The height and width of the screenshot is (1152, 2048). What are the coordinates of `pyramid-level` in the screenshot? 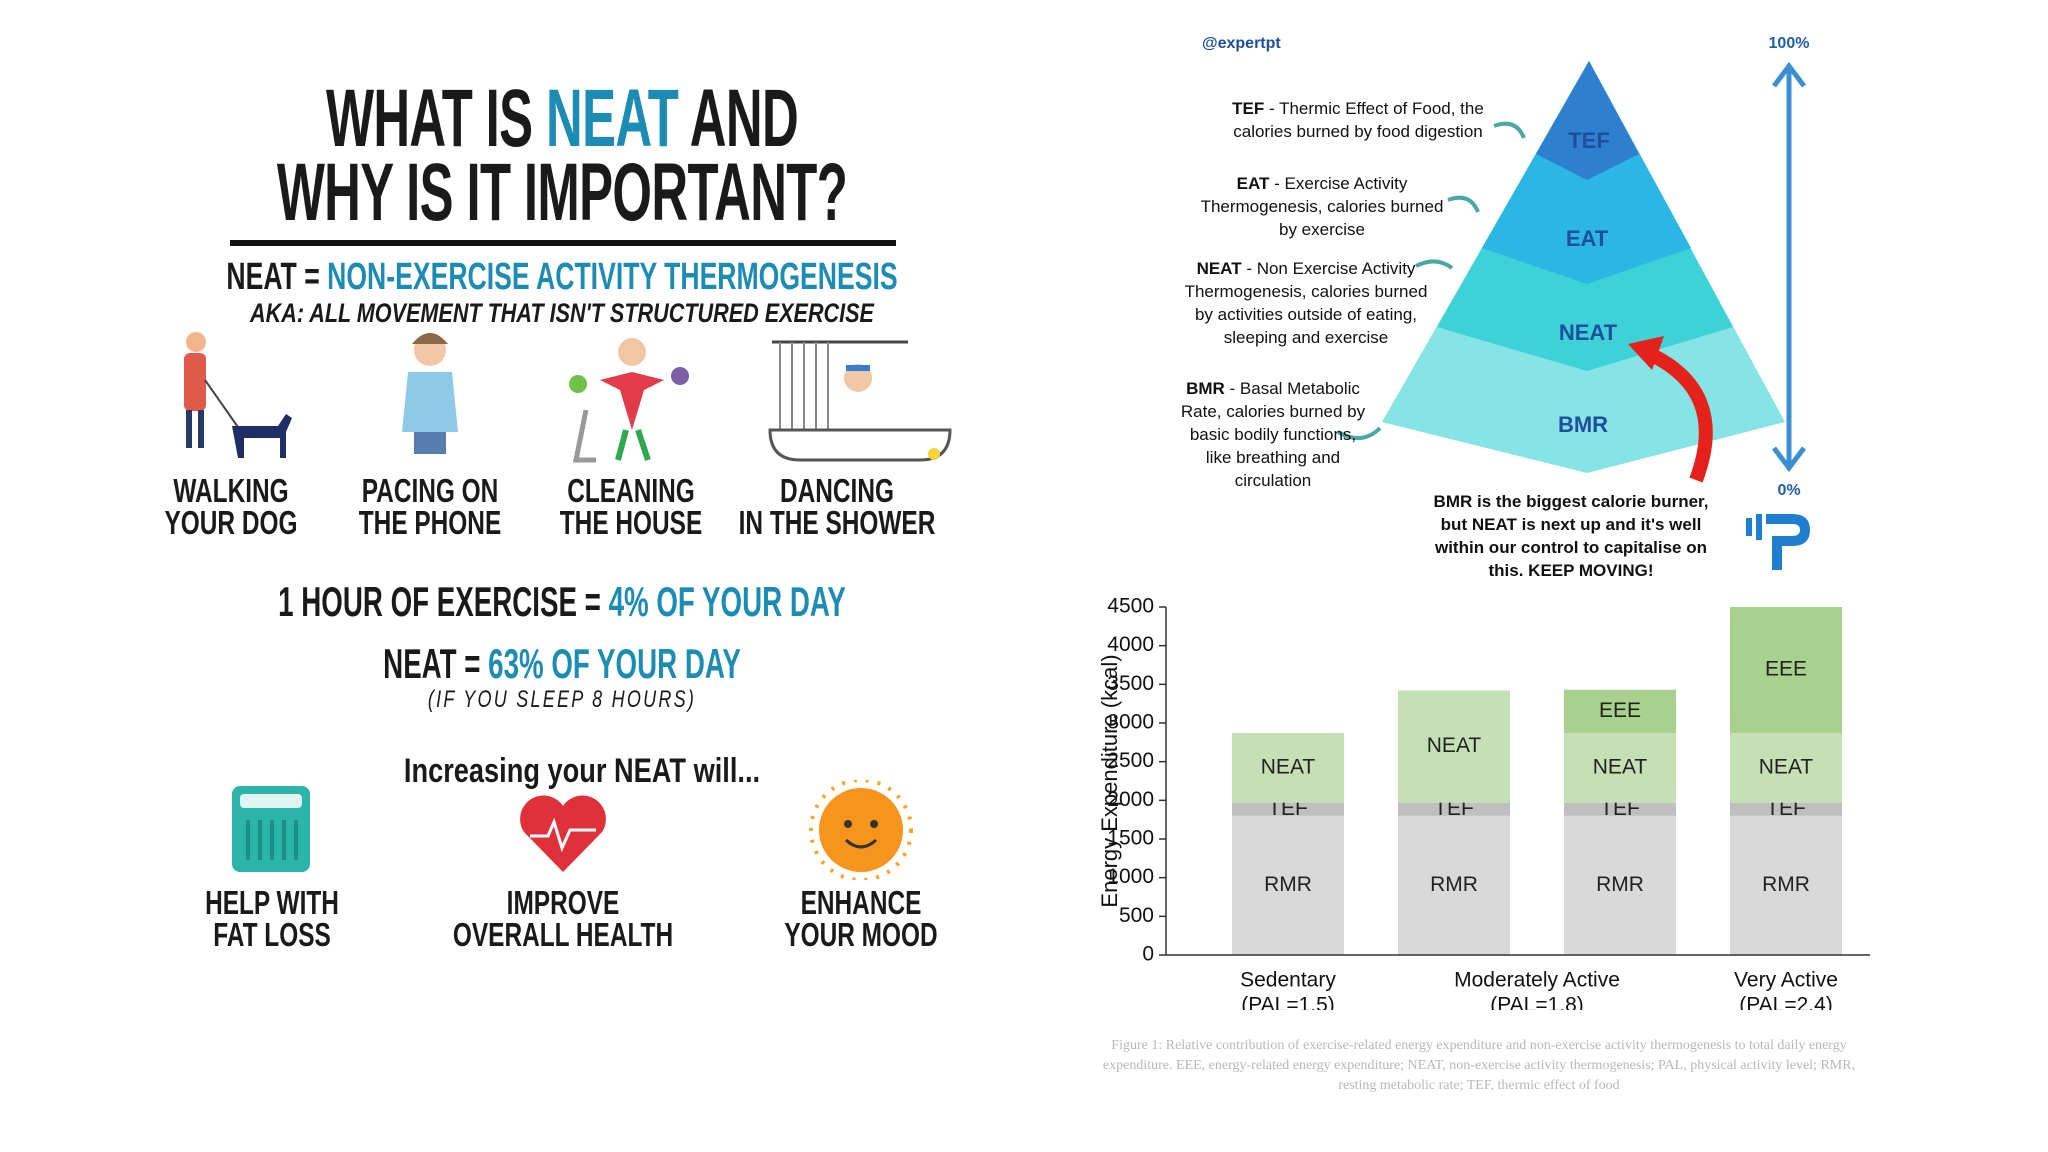 It's located at (1587, 120).